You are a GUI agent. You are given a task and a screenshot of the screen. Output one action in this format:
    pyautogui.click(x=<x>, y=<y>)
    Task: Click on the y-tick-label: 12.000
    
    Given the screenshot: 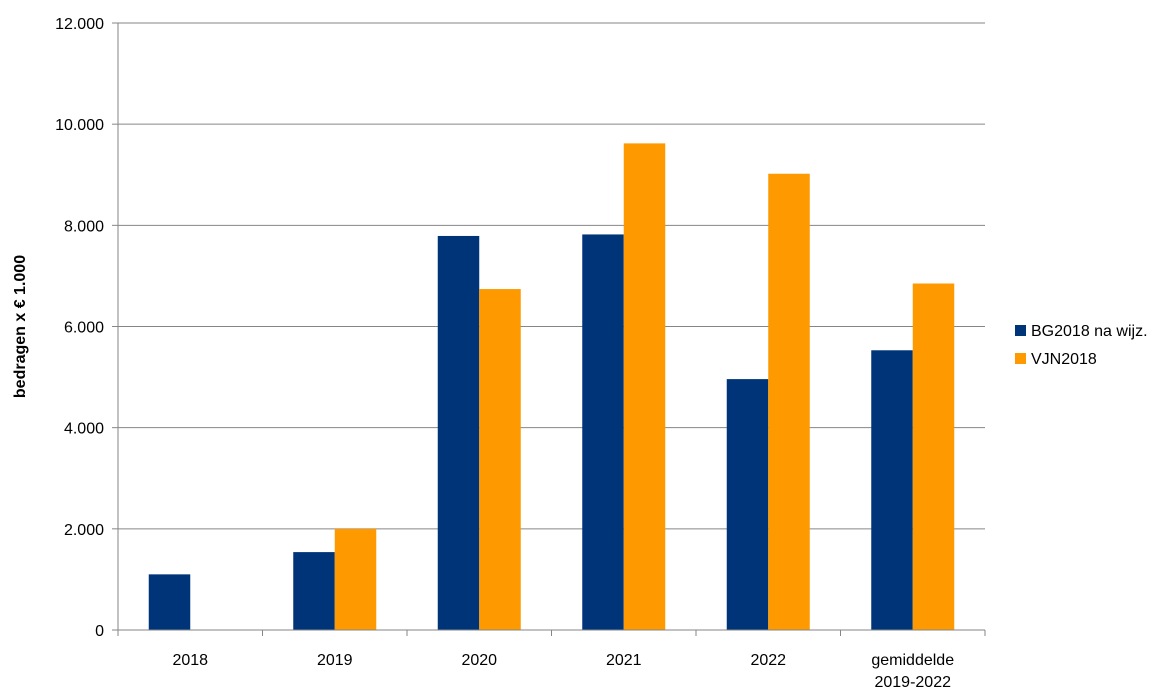 What is the action you would take?
    pyautogui.click(x=79, y=24)
    